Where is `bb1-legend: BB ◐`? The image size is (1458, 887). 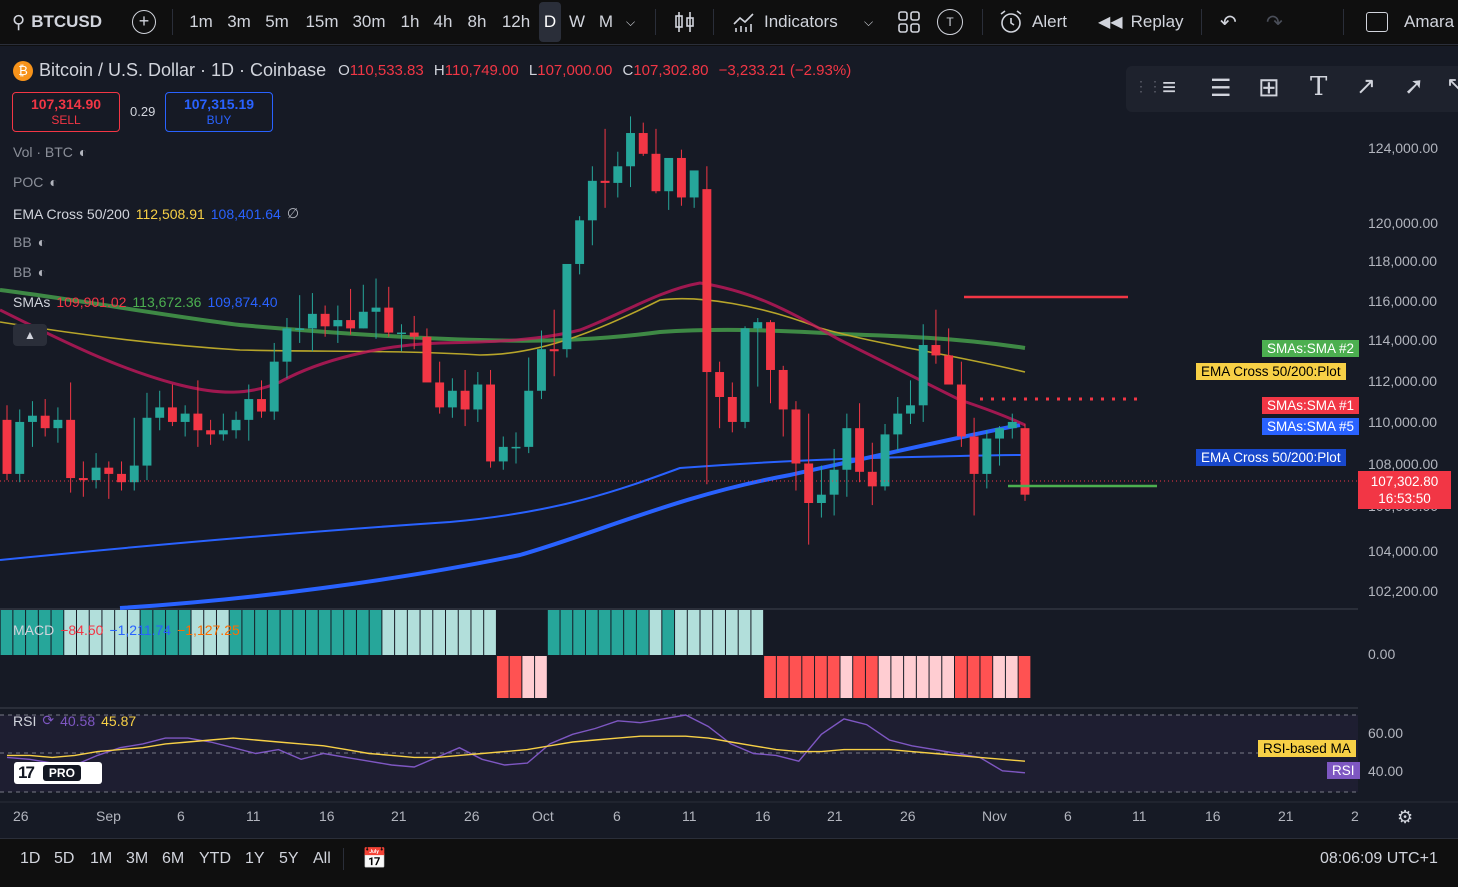
bb1-legend: BB ◐ is located at coordinates (29, 242).